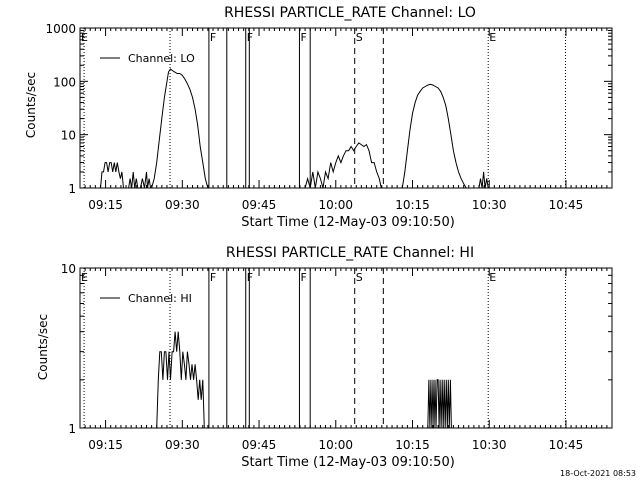 The height and width of the screenshot is (480, 640). I want to click on y-tick-label-hi: 10, so click(68, 269).